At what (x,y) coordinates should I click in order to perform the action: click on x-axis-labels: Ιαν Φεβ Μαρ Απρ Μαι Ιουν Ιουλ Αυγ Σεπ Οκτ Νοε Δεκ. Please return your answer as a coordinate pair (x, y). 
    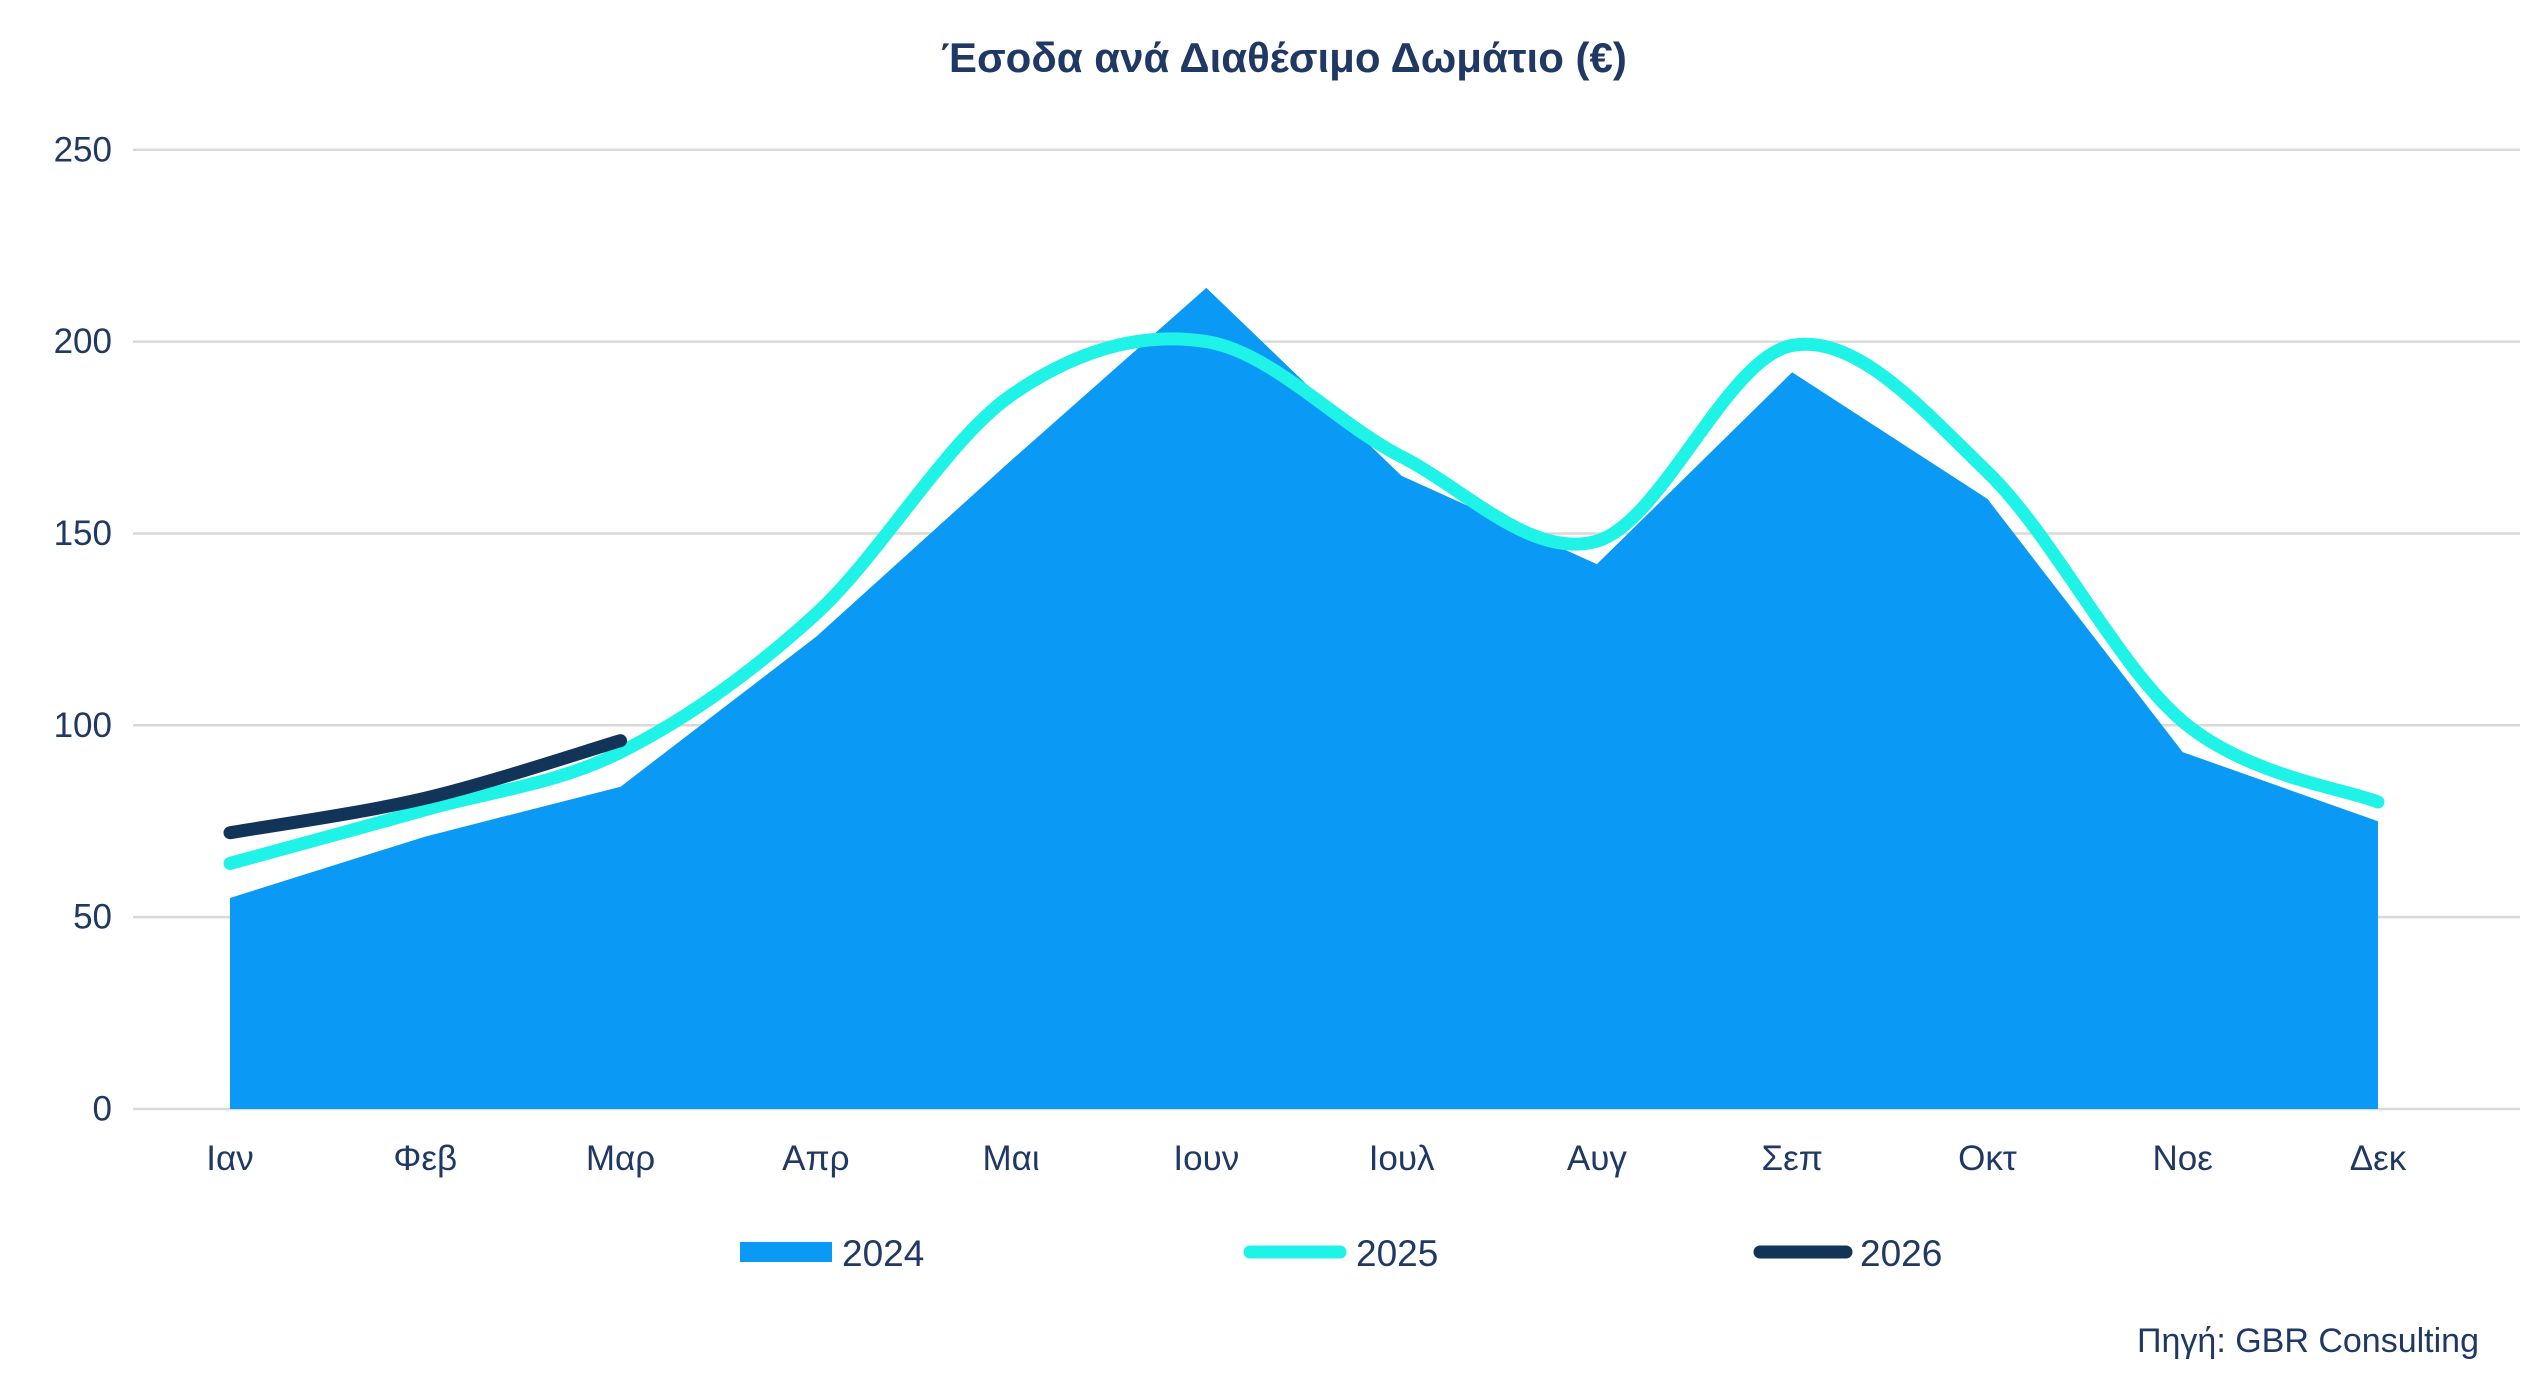
    Looking at the image, I should click on (1306, 1158).